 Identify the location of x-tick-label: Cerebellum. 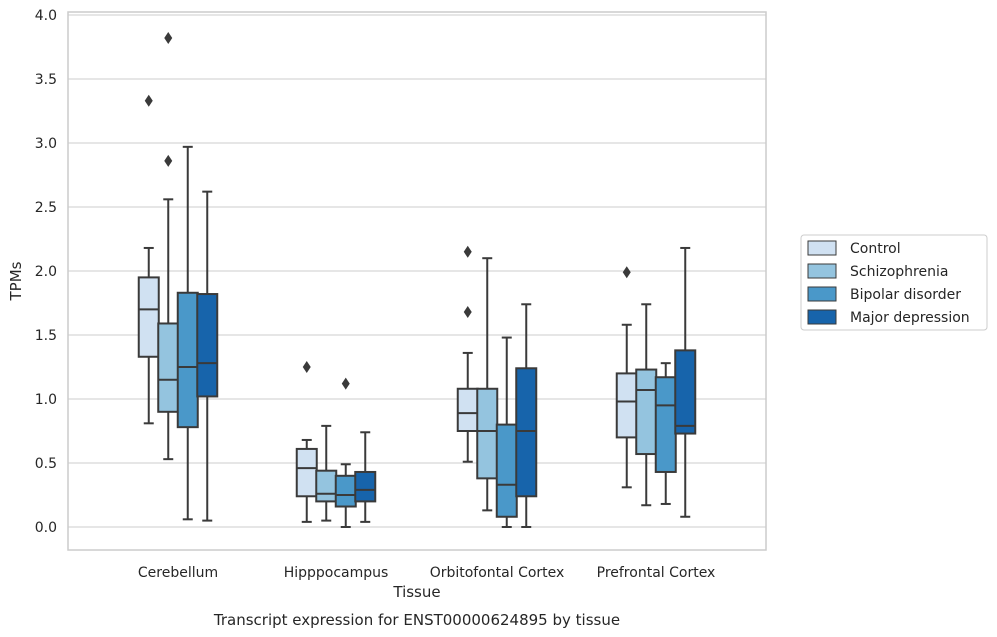
(178, 573).